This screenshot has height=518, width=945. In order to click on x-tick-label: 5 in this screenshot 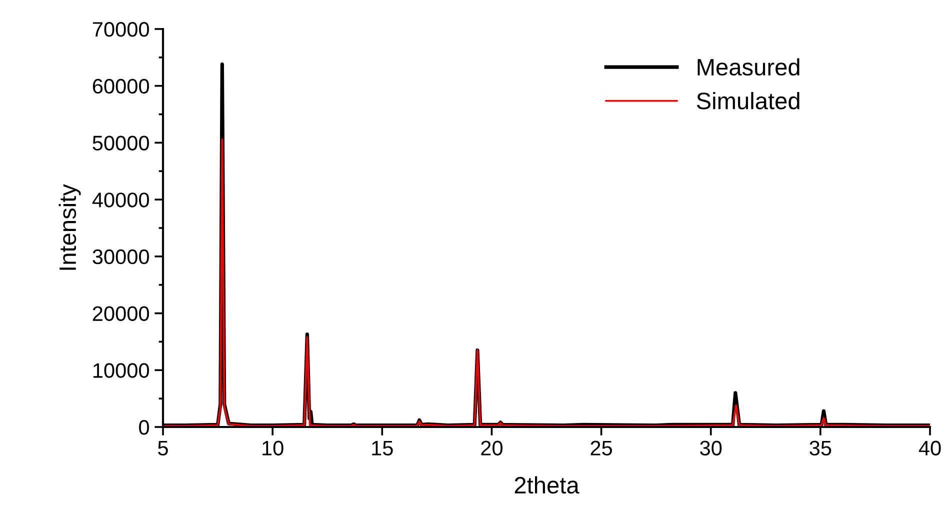, I will do `click(163, 448)`.